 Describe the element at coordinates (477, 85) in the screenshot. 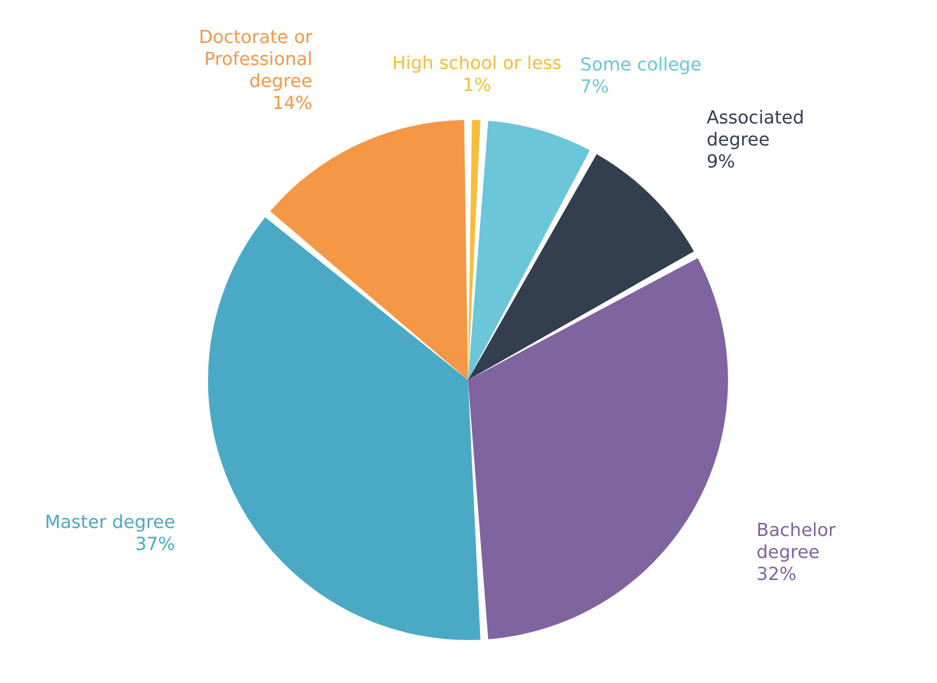

I see `data-label: 1%` at that location.